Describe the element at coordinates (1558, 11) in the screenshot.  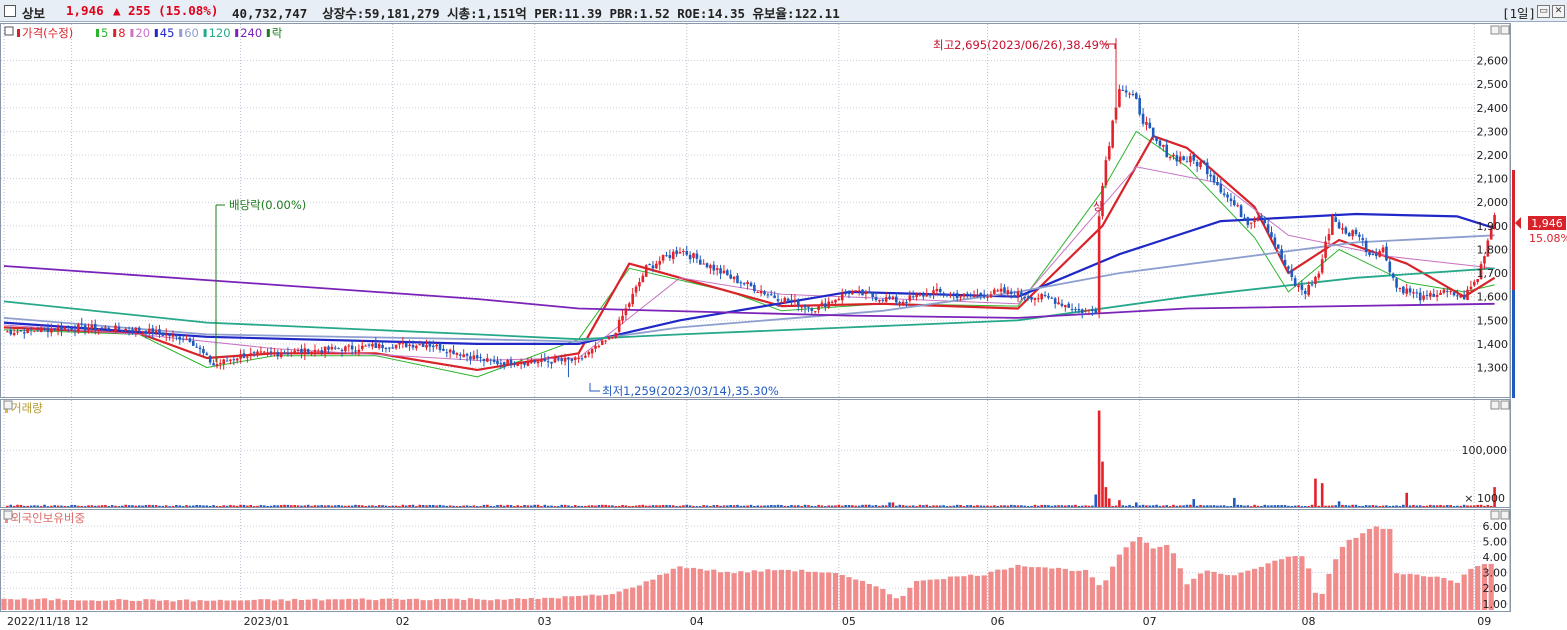
I see `close-icon: ✕` at that location.